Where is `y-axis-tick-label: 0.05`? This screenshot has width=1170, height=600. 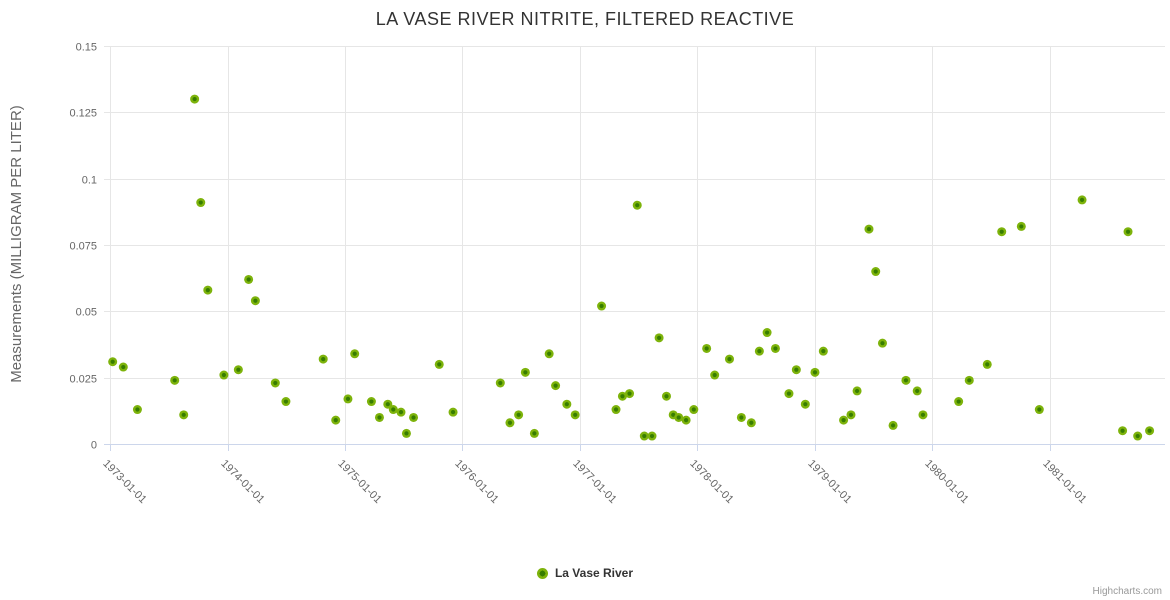 y-axis-tick-label: 0.05 is located at coordinates (86, 313).